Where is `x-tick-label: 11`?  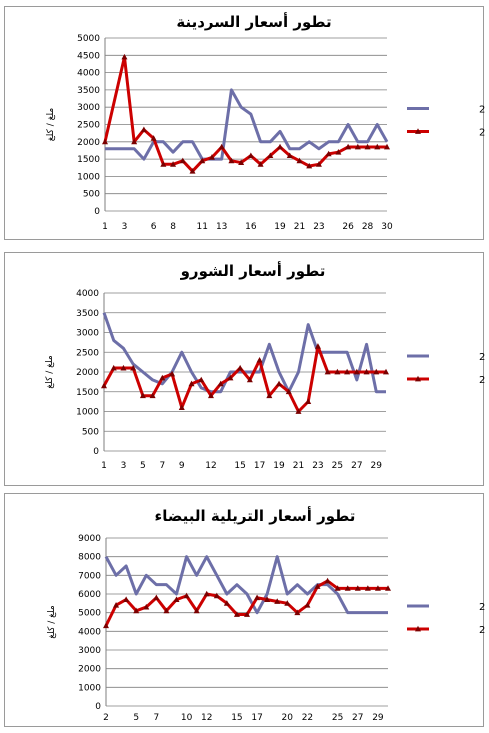
x-tick-label: 11 is located at coordinates (202, 227).